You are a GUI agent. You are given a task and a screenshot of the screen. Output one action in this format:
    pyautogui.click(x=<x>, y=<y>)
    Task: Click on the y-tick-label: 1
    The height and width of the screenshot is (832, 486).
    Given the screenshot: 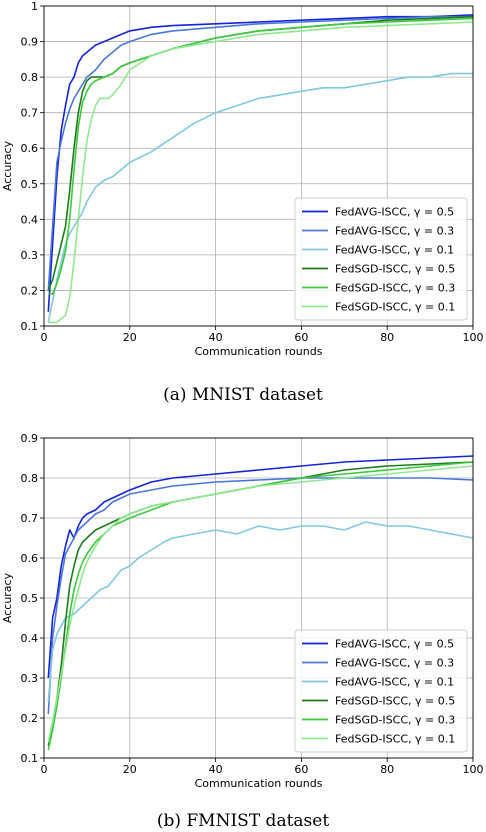 What is the action you would take?
    pyautogui.click(x=34, y=6)
    